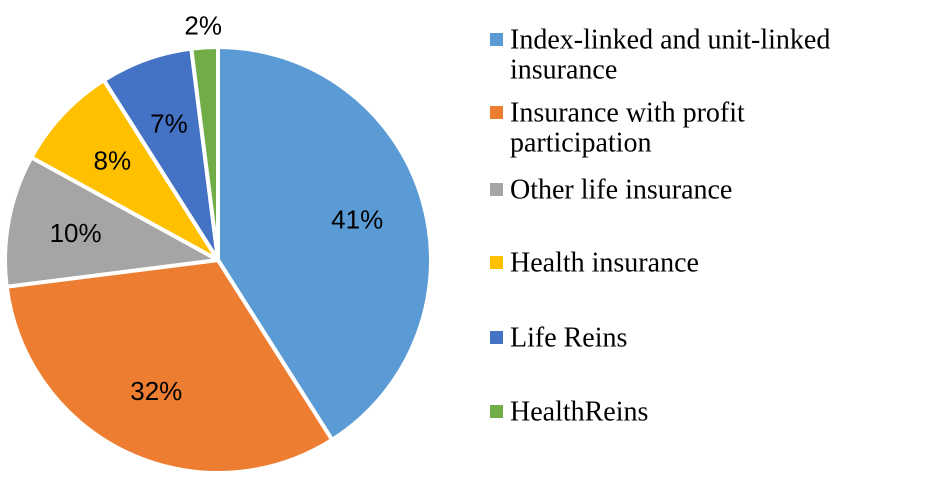  I want to click on legend-swatch-index-linked-and-unit-linked-insurance, so click(496, 39).